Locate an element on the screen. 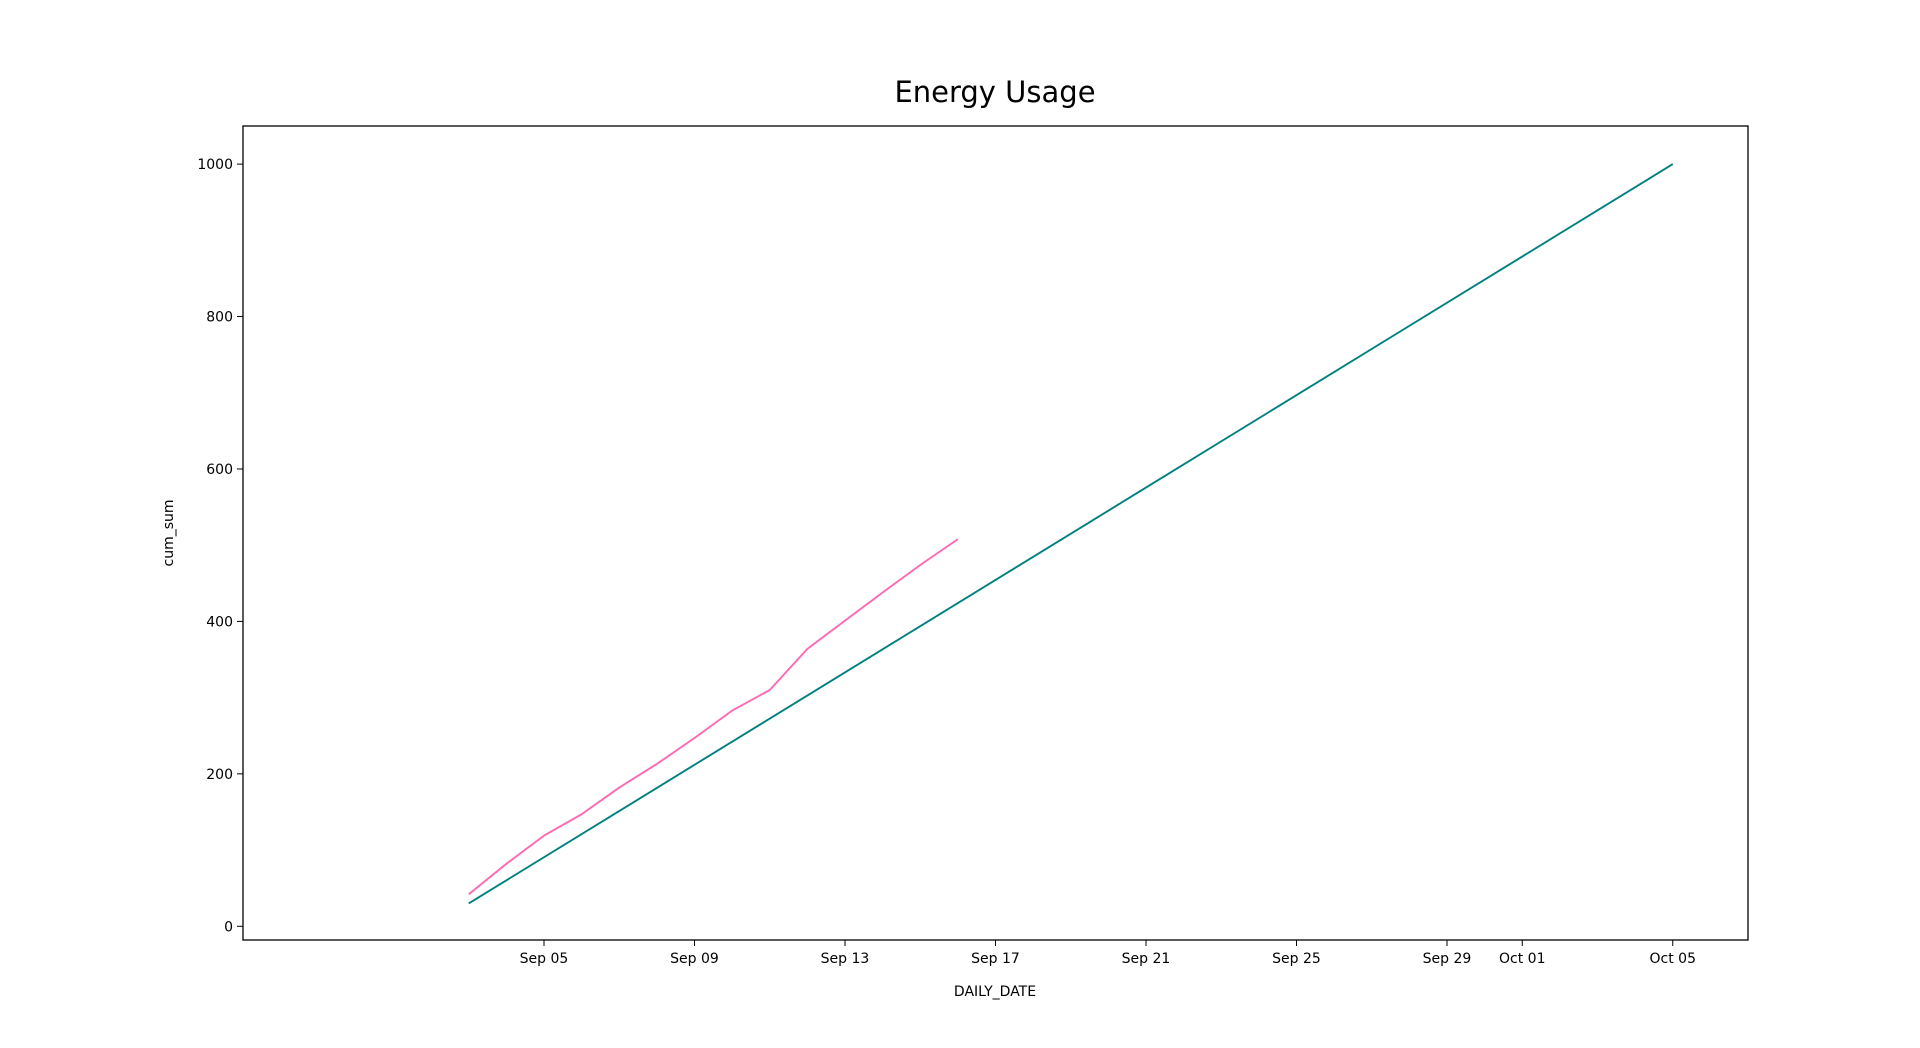 The height and width of the screenshot is (1048, 1920). y-tick-label: 0 is located at coordinates (228, 927).